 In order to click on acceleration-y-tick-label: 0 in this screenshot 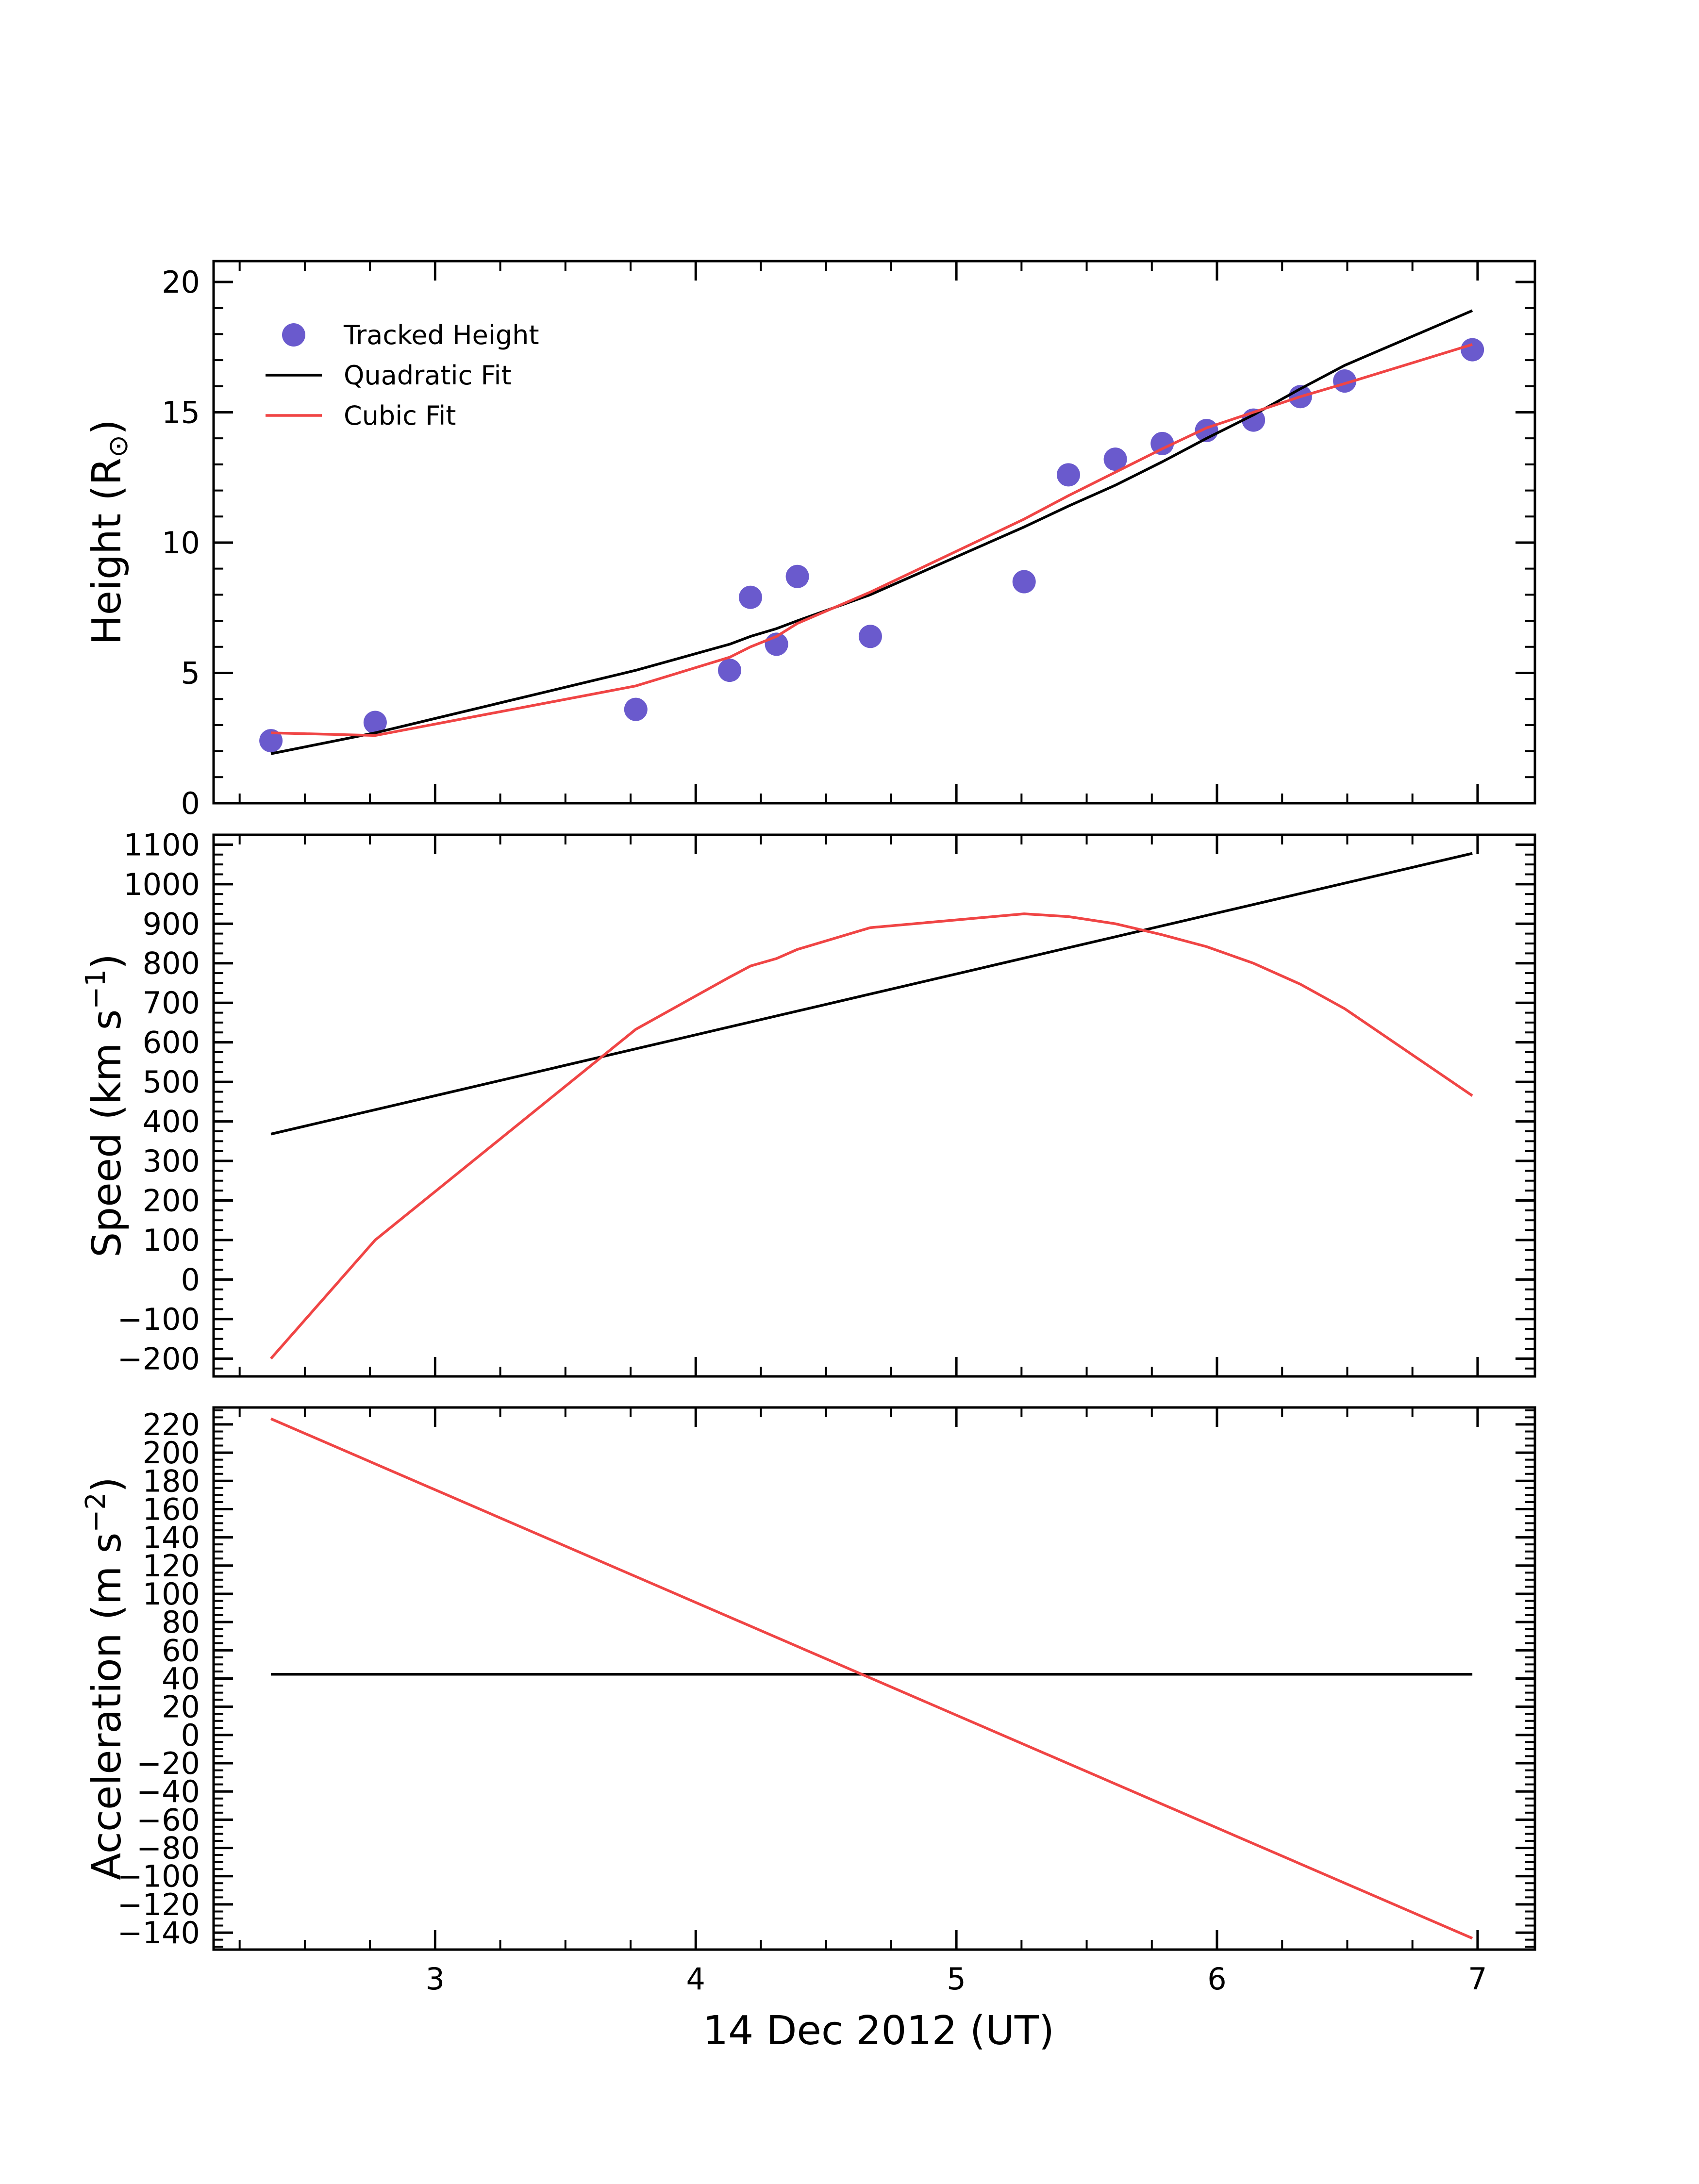, I will do `click(190, 1735)`.